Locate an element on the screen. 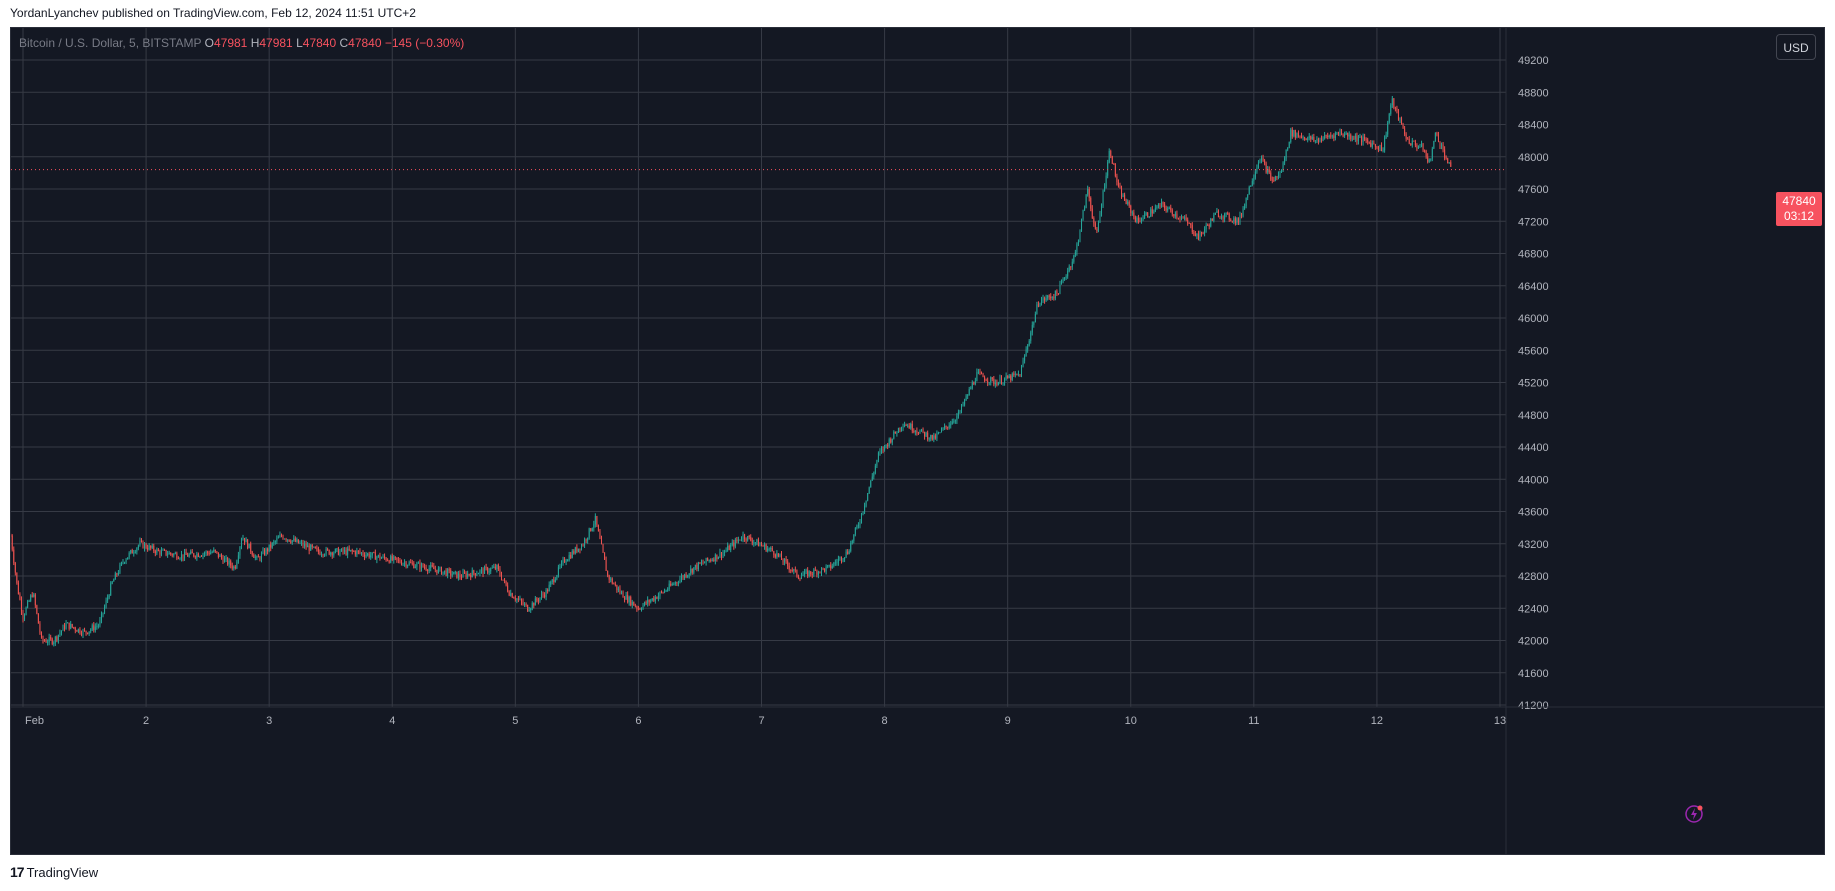 The image size is (1835, 891). lightning-icon is located at coordinates (1694, 814).